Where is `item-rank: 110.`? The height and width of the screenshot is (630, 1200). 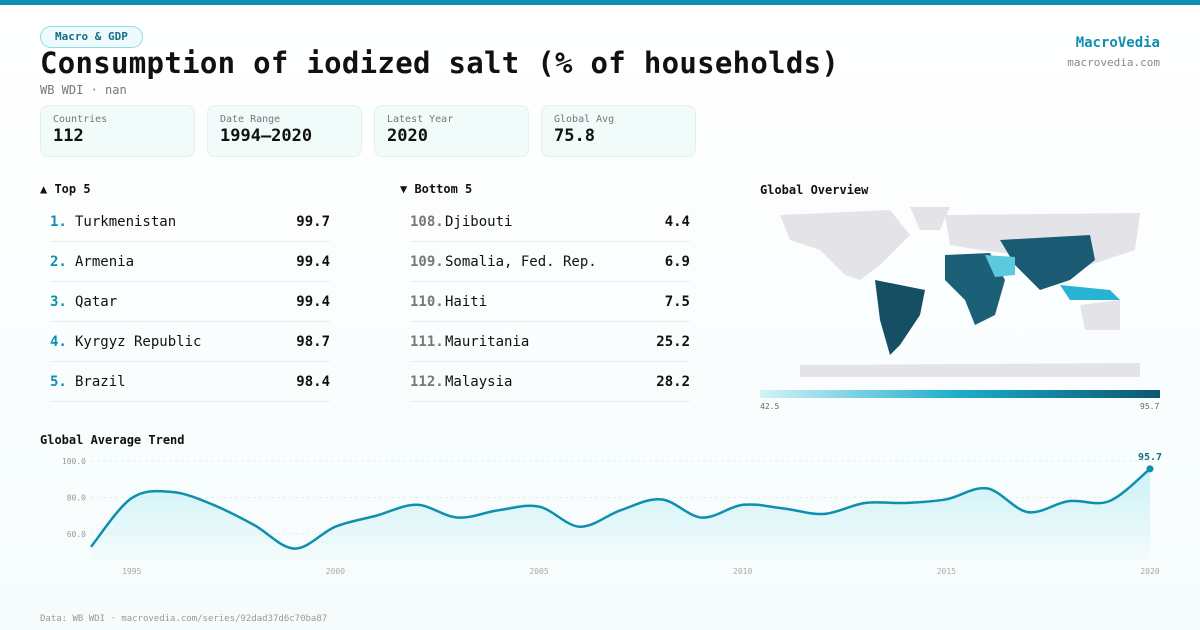
item-rank: 110. is located at coordinates (427, 301).